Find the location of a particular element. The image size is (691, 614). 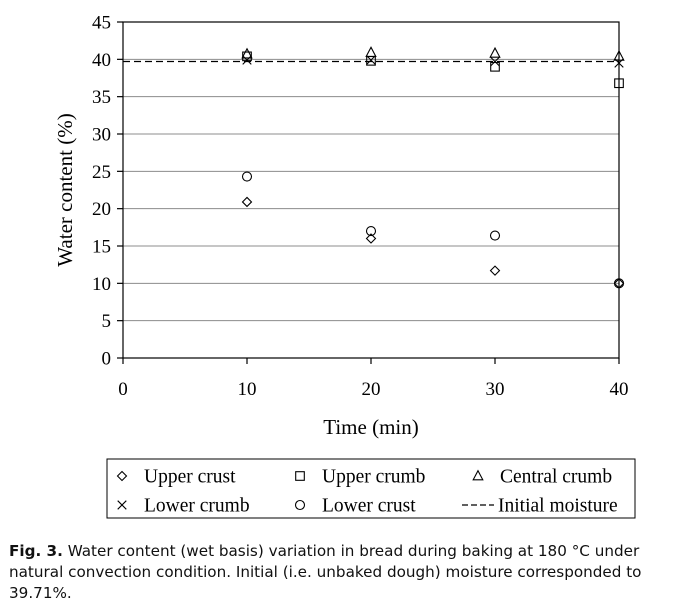

y-axis-label: Water content (%) is located at coordinates (65, 189).